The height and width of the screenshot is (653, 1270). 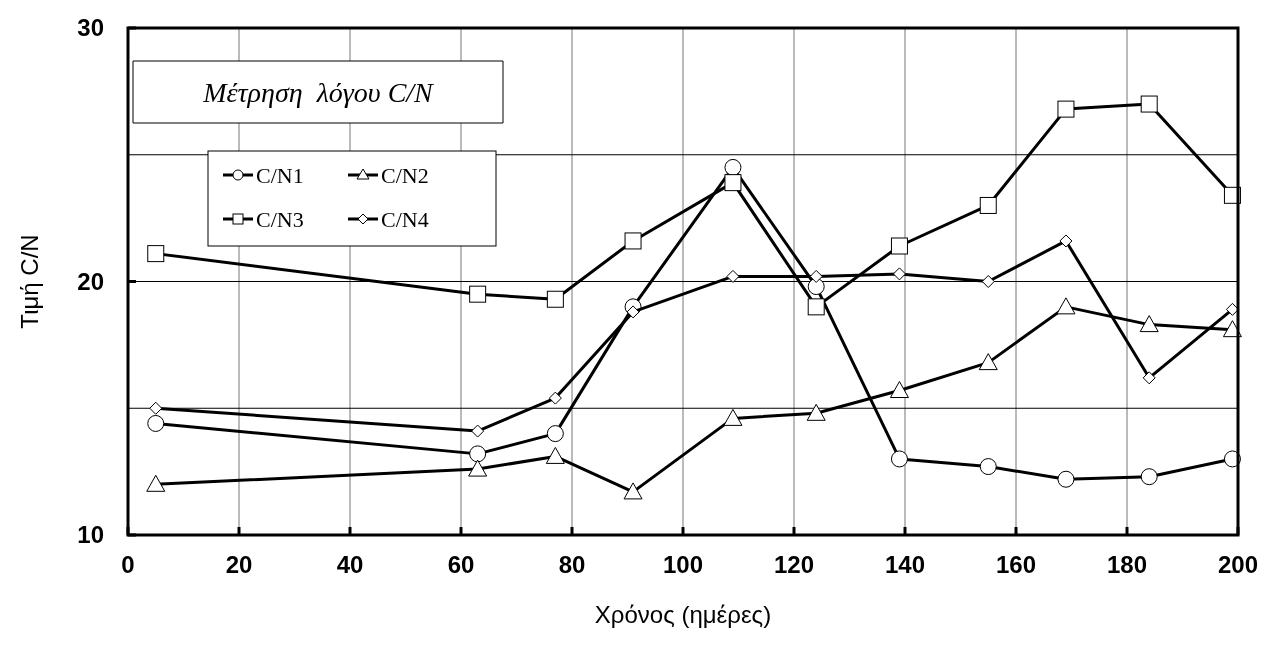 What do you see at coordinates (29, 281) in the screenshot?
I see `y-axis-title: Τιμή C/N` at bounding box center [29, 281].